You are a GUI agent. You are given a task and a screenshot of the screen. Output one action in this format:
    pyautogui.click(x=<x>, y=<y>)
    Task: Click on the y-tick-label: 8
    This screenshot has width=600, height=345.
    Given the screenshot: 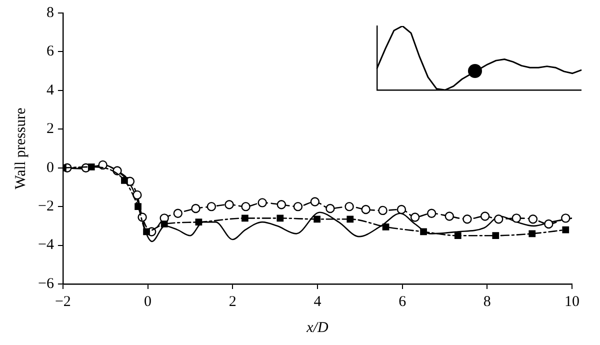 What is the action you would take?
    pyautogui.click(x=50, y=12)
    